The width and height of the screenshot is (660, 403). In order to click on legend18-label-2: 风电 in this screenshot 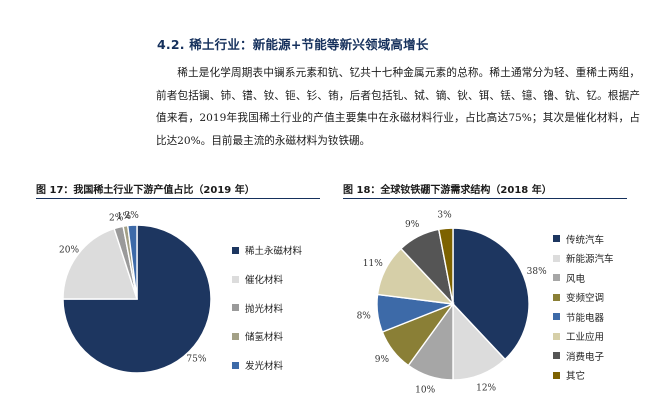, I will do `click(576, 279)`.